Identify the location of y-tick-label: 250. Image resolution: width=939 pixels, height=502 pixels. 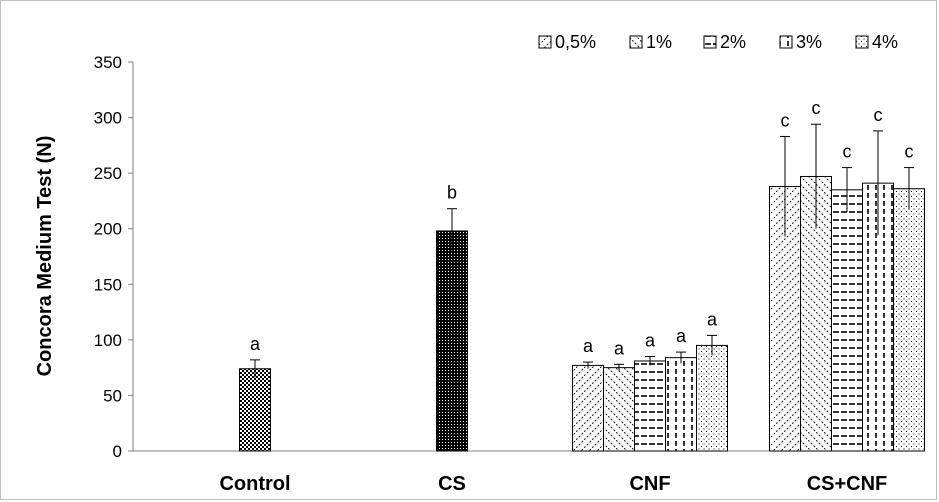
(108, 173).